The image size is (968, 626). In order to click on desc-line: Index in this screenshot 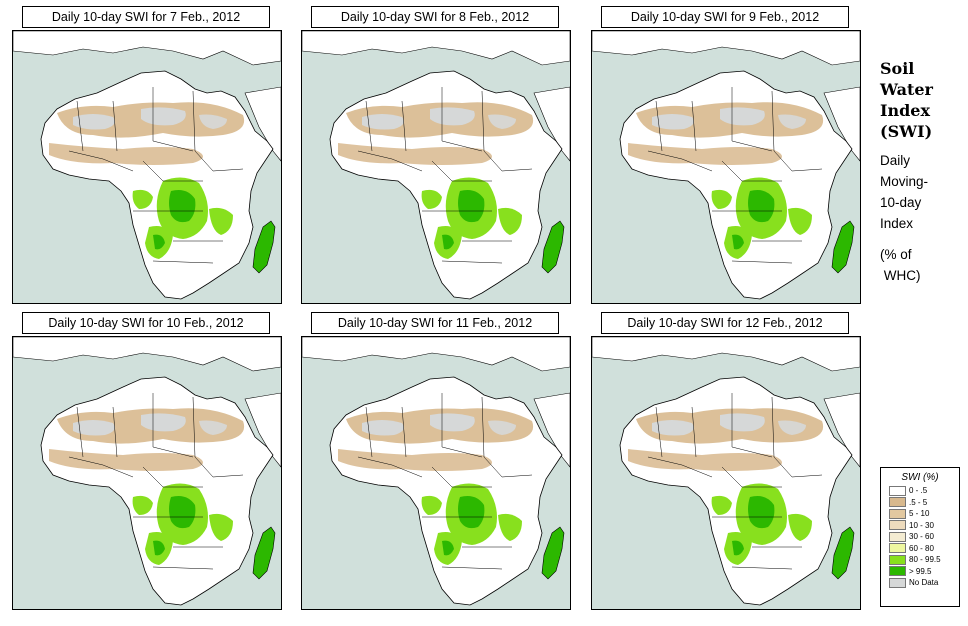, I will do `click(897, 223)`.